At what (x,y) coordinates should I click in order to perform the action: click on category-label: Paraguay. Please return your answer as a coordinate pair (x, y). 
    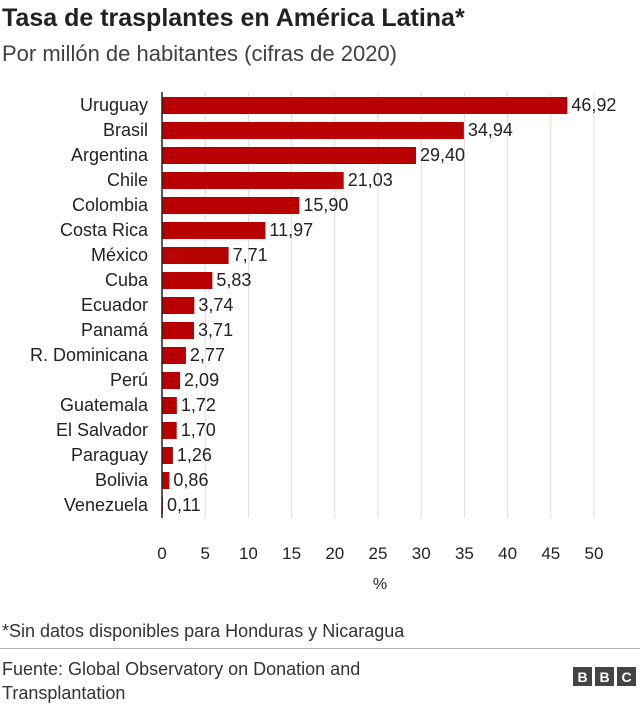
    Looking at the image, I should click on (109, 455).